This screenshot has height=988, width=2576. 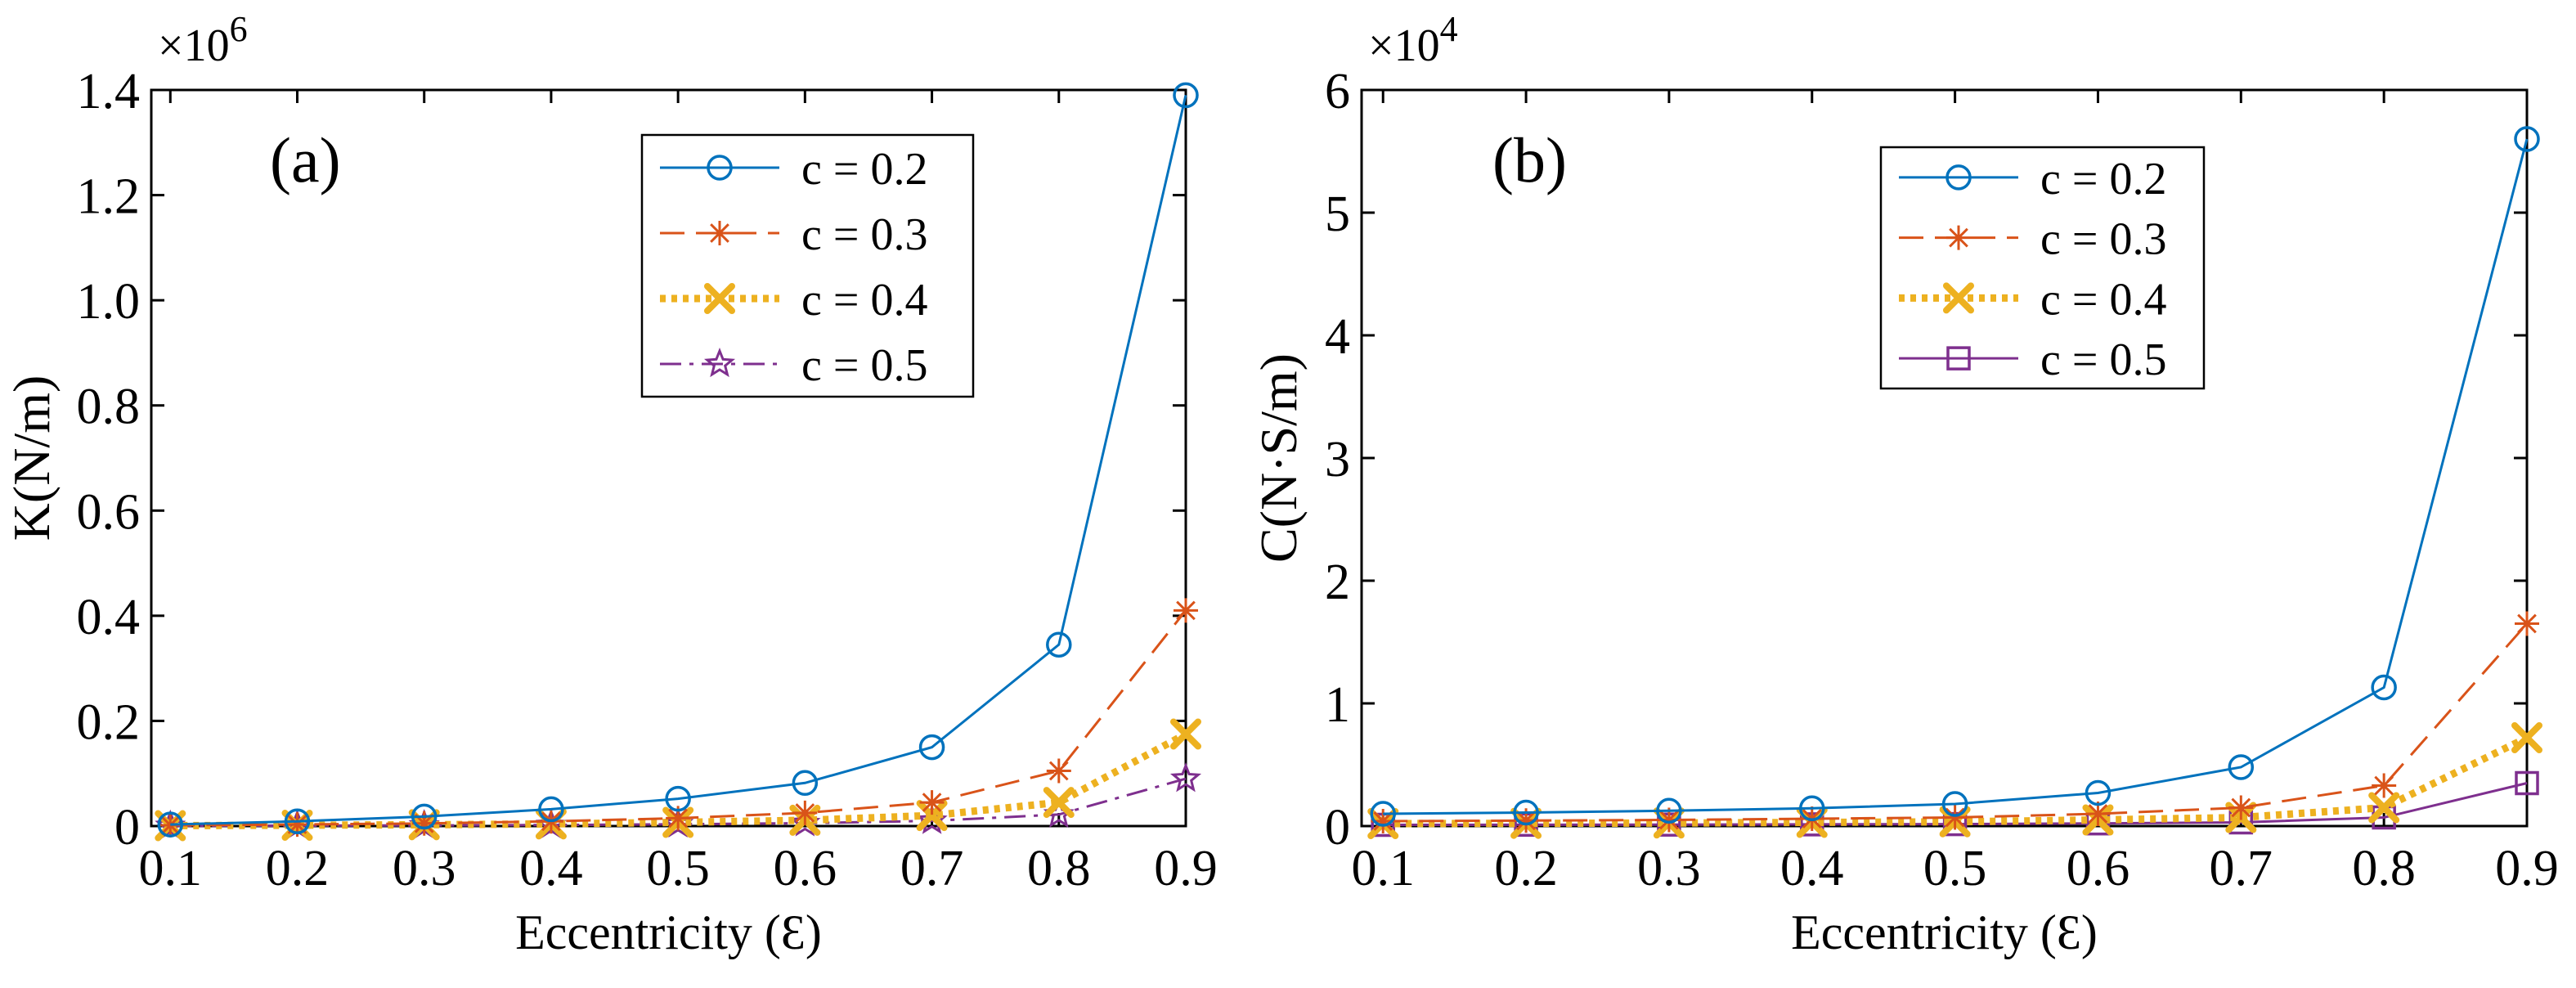 What do you see at coordinates (1529, 159) in the screenshot?
I see `panel-label: (b)` at bounding box center [1529, 159].